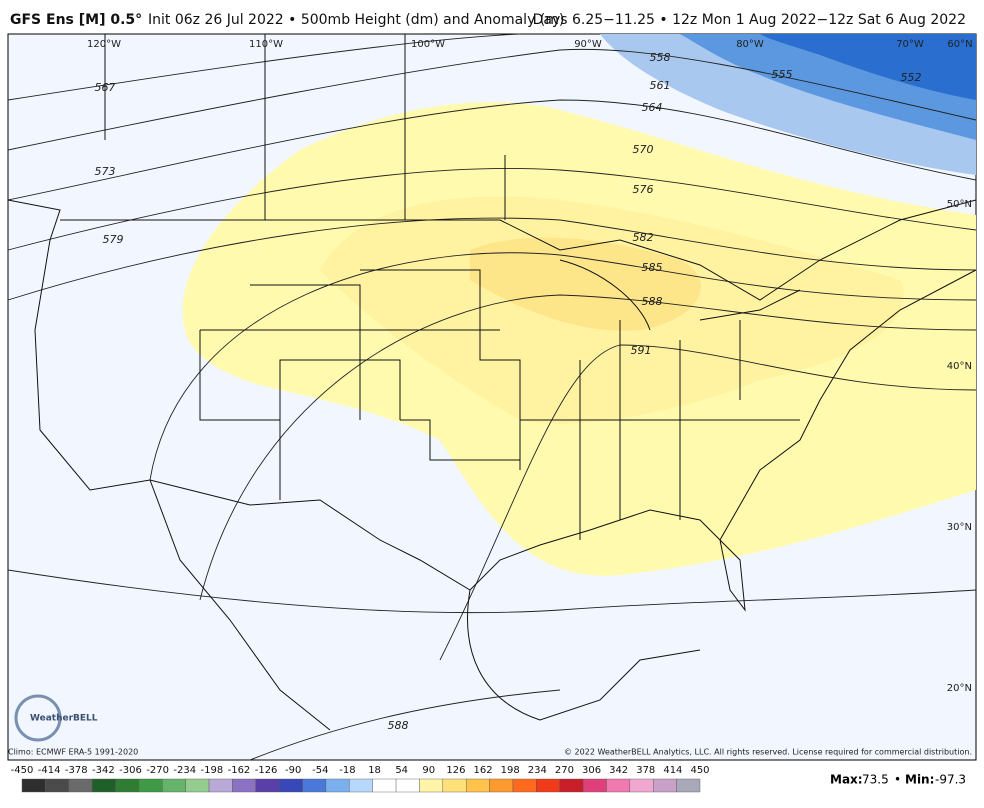 This screenshot has height=808, width=984. What do you see at coordinates (130, 770) in the screenshot?
I see `colorbar-tick-label: -306` at bounding box center [130, 770].